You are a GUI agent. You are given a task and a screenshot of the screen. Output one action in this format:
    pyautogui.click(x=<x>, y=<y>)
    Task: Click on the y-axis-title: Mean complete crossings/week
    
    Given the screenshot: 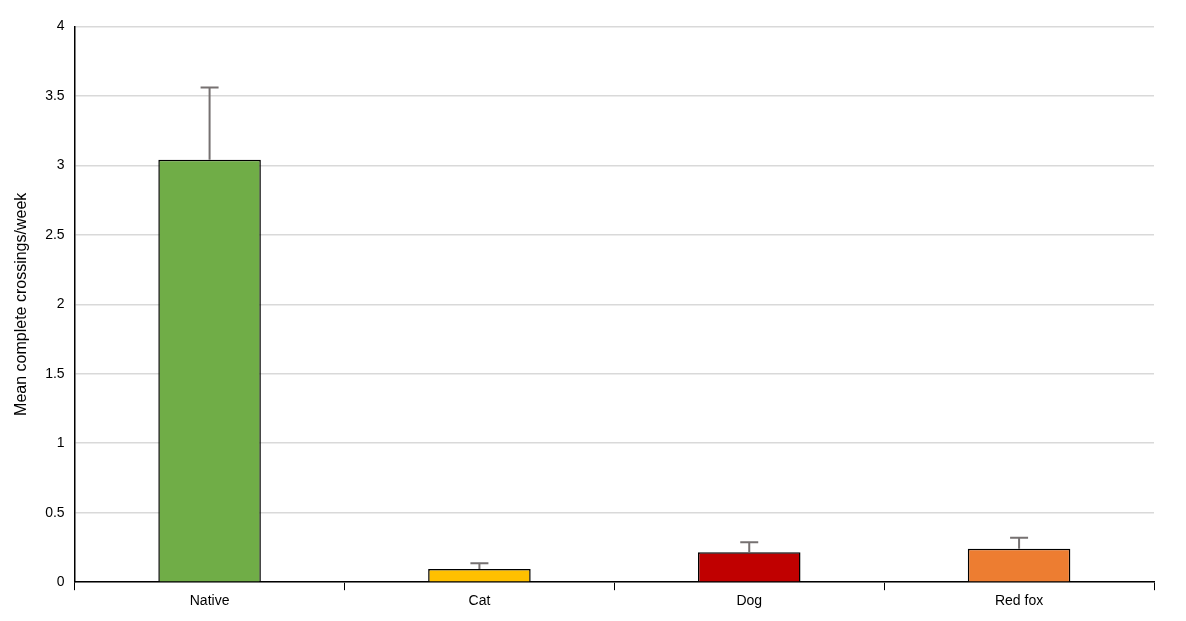 What is the action you would take?
    pyautogui.click(x=21, y=303)
    